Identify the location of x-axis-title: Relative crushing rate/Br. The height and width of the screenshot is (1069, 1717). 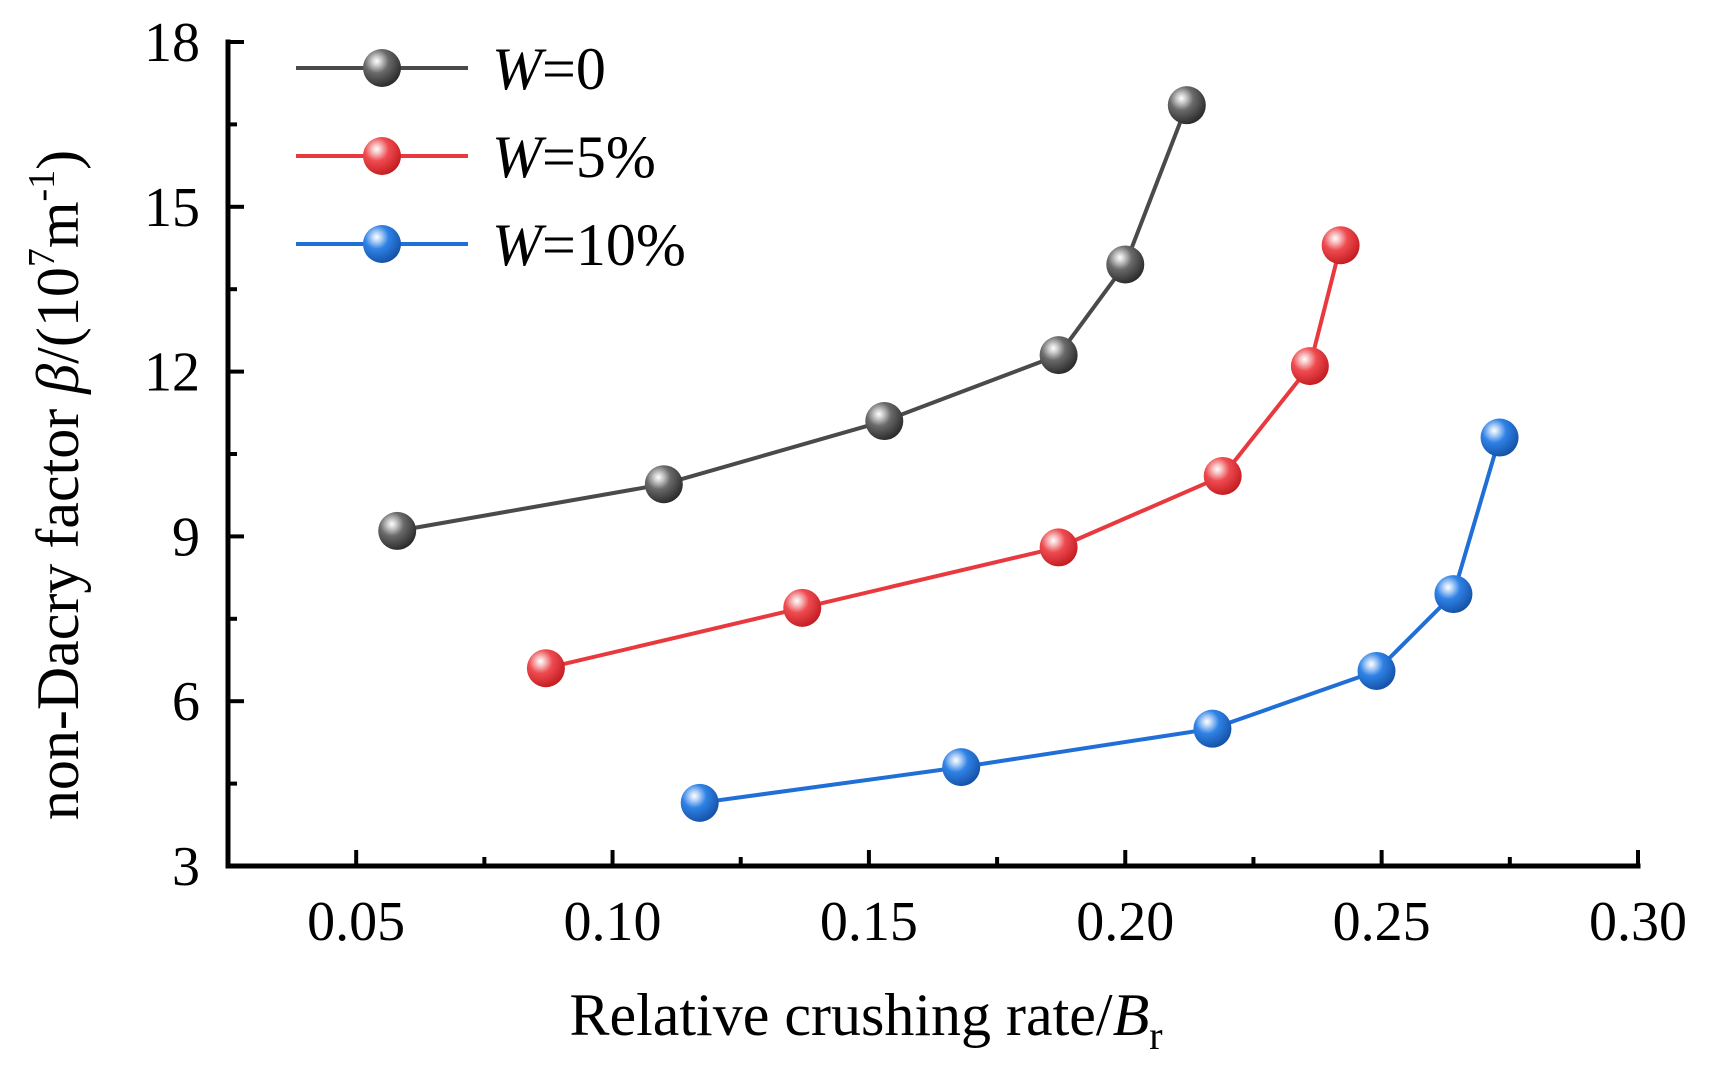
(865, 1020).